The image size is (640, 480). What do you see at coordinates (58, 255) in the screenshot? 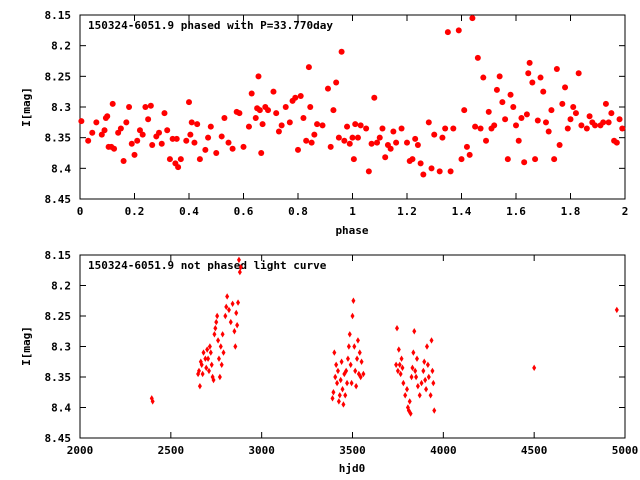
I see `unphased-y-tick-label: 8.15` at bounding box center [58, 255].